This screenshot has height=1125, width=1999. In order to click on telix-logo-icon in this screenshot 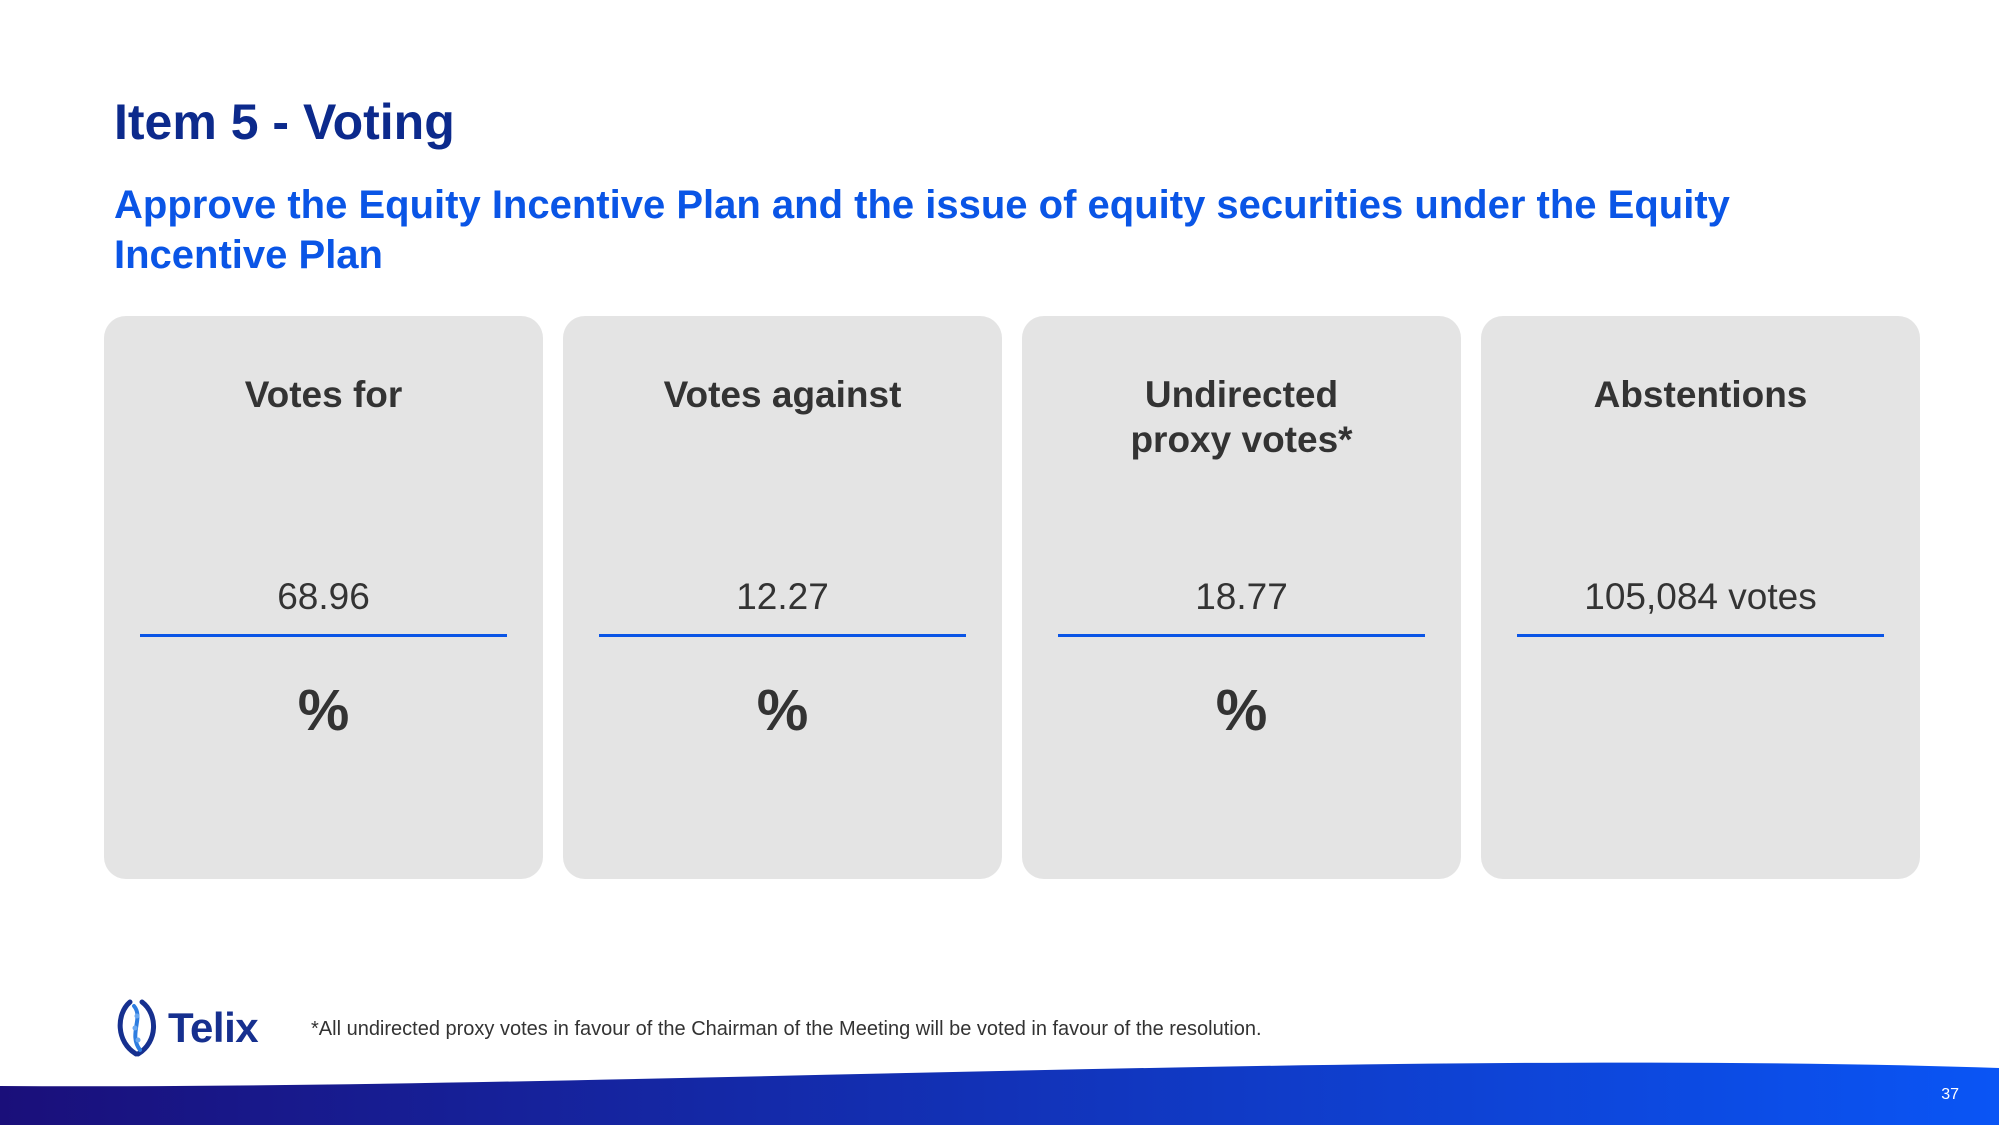, I will do `click(136, 1028)`.